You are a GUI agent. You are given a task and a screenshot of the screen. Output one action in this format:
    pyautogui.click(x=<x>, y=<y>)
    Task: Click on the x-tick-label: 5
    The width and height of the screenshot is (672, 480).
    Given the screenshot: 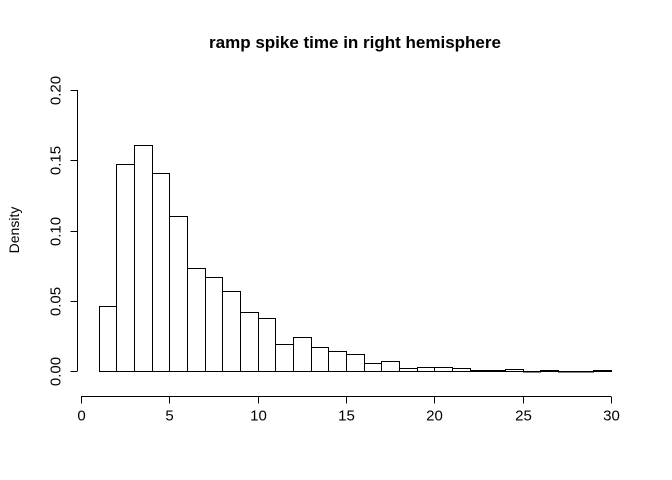 What is the action you would take?
    pyautogui.click(x=169, y=416)
    